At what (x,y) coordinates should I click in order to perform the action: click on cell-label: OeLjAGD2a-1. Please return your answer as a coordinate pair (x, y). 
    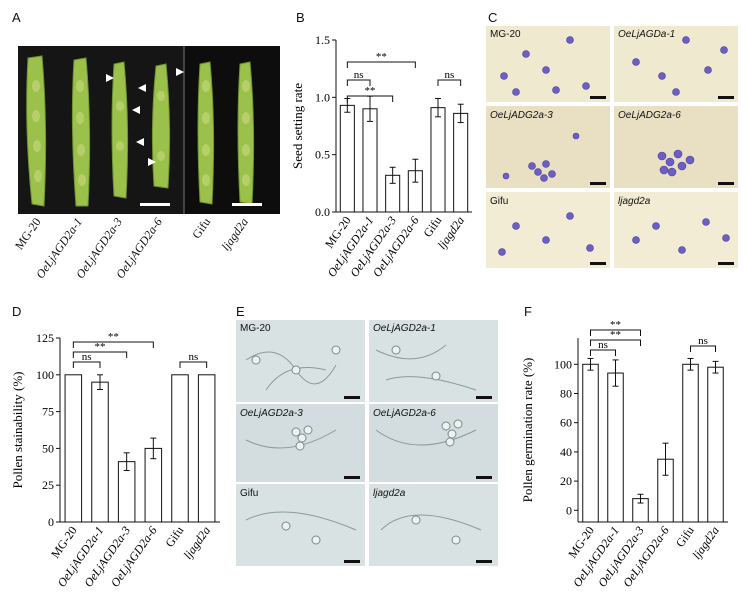
    Looking at the image, I should click on (404, 328).